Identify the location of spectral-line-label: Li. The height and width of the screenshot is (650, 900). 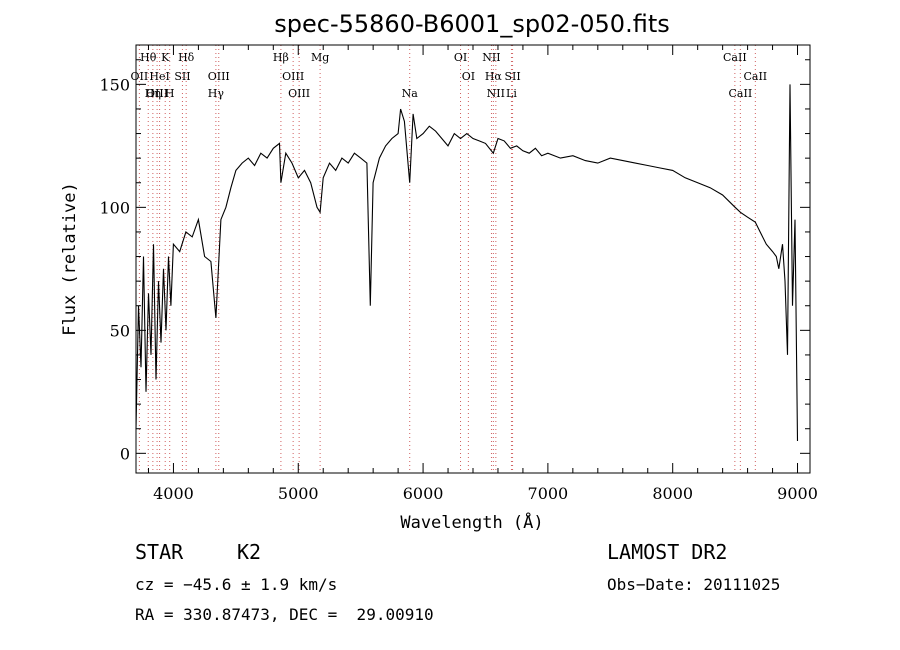
(511, 93).